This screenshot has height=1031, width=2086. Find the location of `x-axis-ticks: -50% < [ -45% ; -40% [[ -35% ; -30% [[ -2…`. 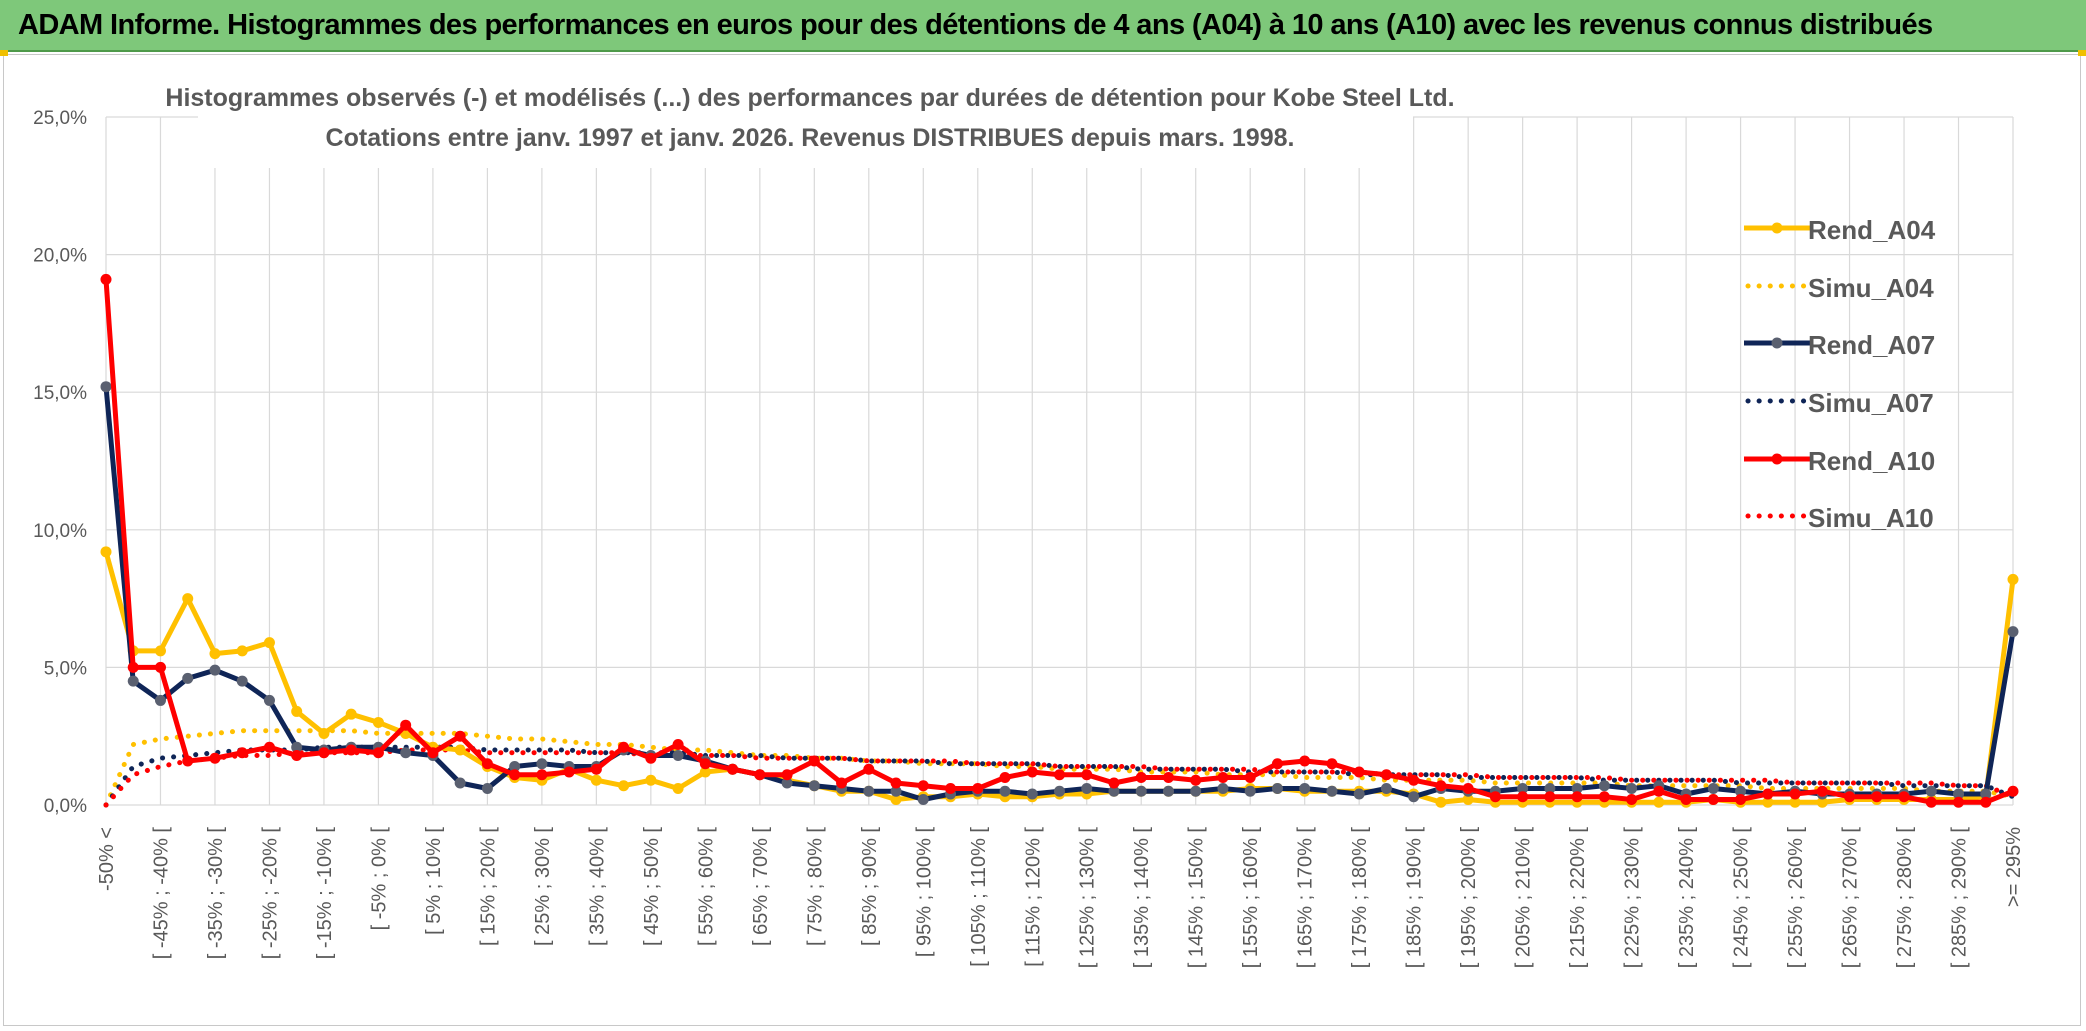

x-axis-ticks: -50% < [ -45% ; -40% [[ -35% ; -30% [[ -2… is located at coordinates (1060, 898).